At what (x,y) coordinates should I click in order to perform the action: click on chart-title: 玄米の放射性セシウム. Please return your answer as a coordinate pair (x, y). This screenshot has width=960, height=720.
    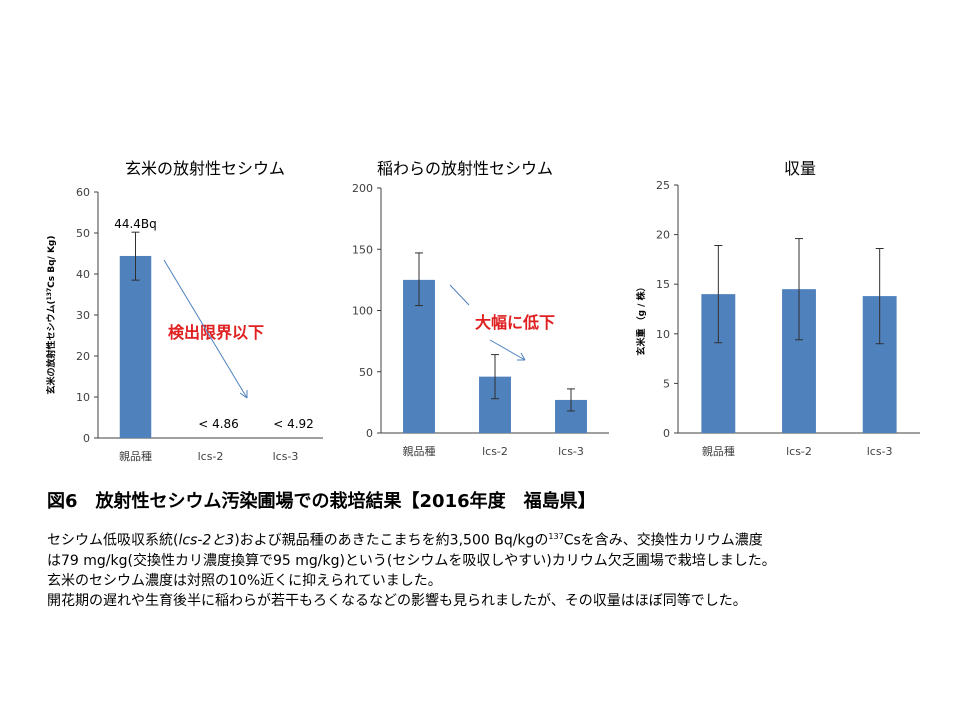
    Looking at the image, I should click on (205, 168).